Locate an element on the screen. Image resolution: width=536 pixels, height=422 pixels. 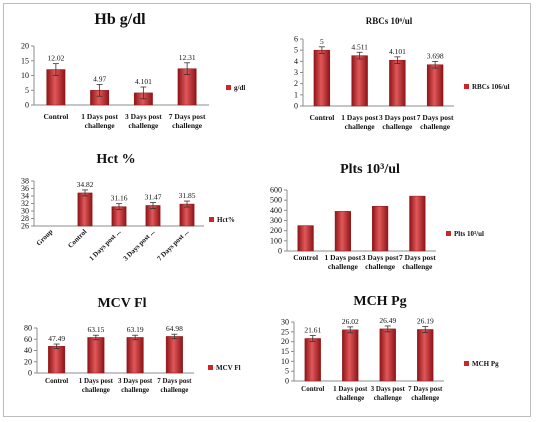
data-label: 26.02 is located at coordinates (350, 321).